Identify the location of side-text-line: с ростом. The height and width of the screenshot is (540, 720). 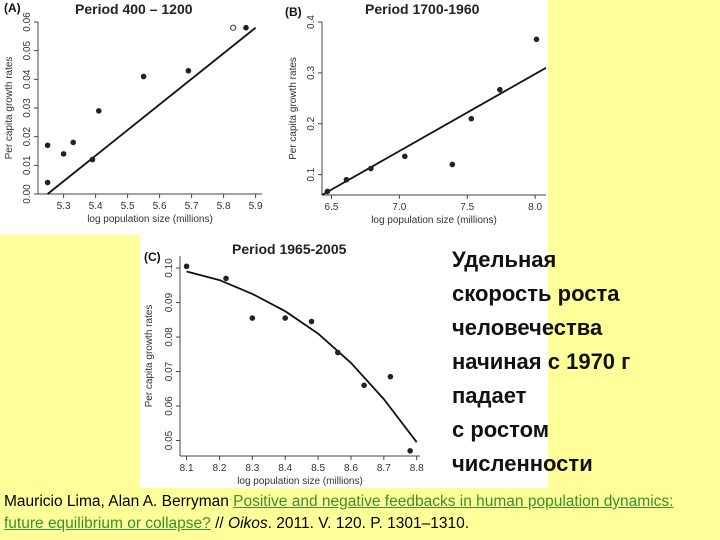
(501, 429).